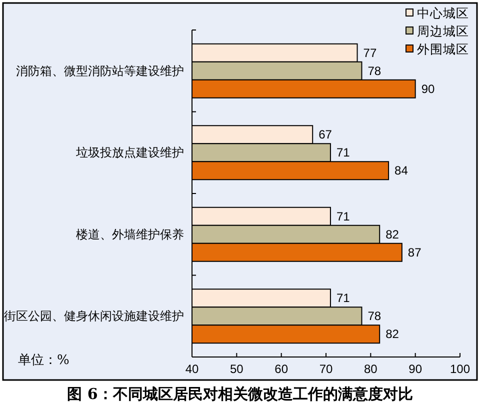 This screenshot has width=480, height=407. What do you see at coordinates (130, 234) in the screenshot?
I see `y-tick-label: 楼道、外墙维护保养` at bounding box center [130, 234].